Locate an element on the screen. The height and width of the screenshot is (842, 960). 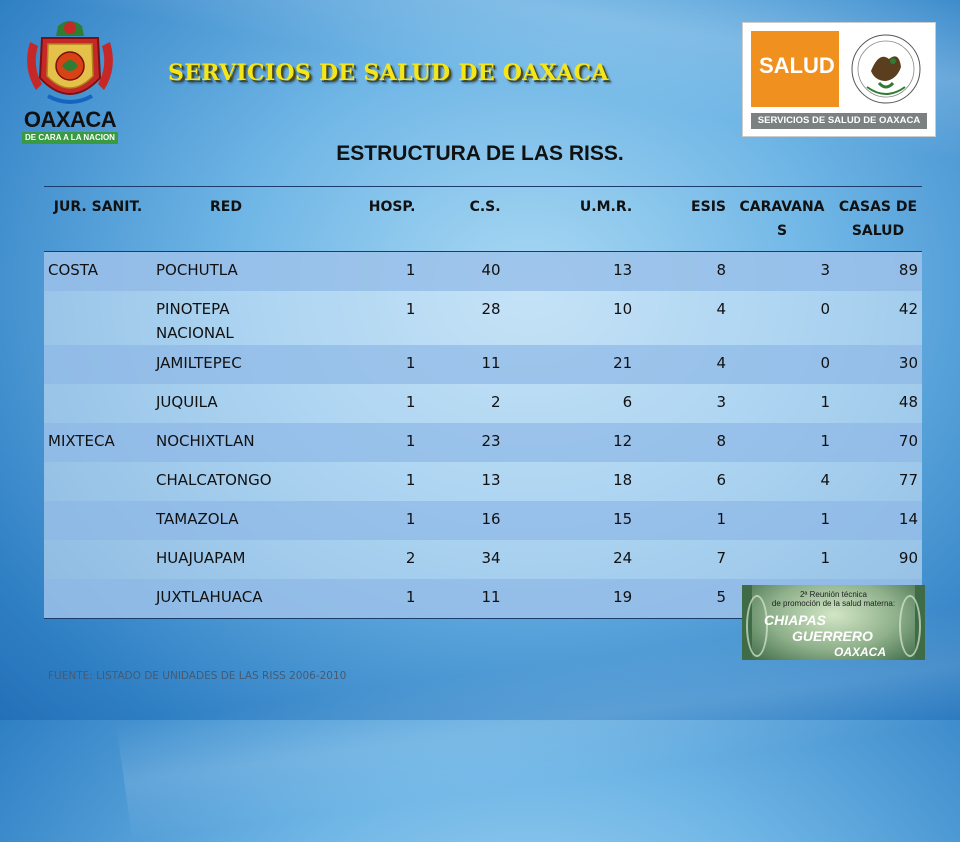
cell-casas-text: 89 is located at coordinates (908, 270).